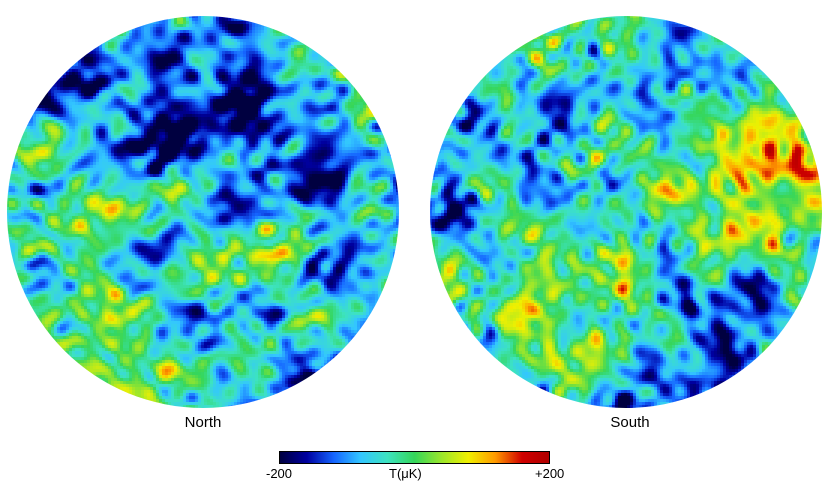 This screenshot has width=831, height=485. Describe the element at coordinates (630, 422) in the screenshot. I see `south-label: South` at that location.